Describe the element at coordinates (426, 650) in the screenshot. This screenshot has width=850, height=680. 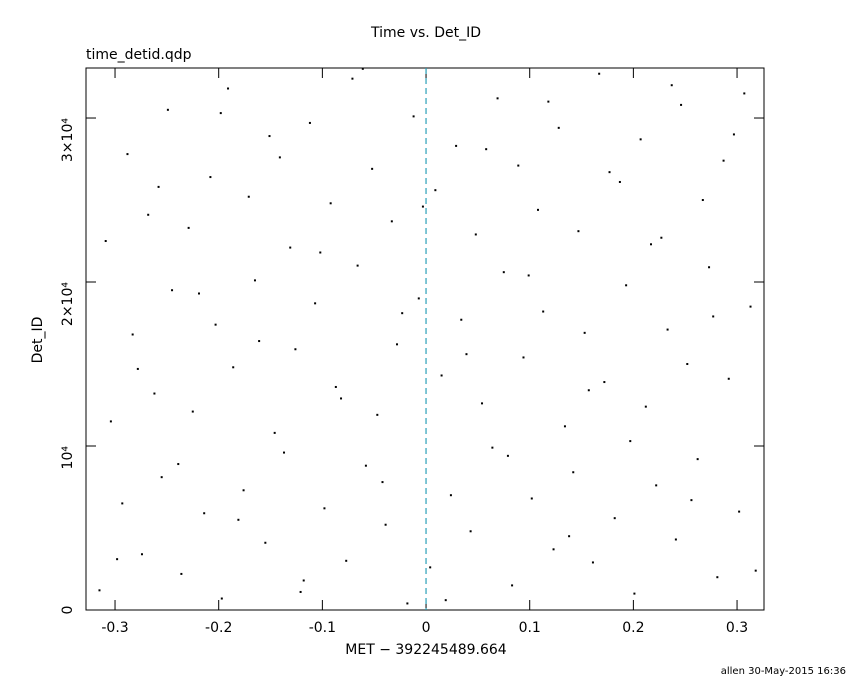
I see `x-axis-label: MET − 392245489.664` at that location.